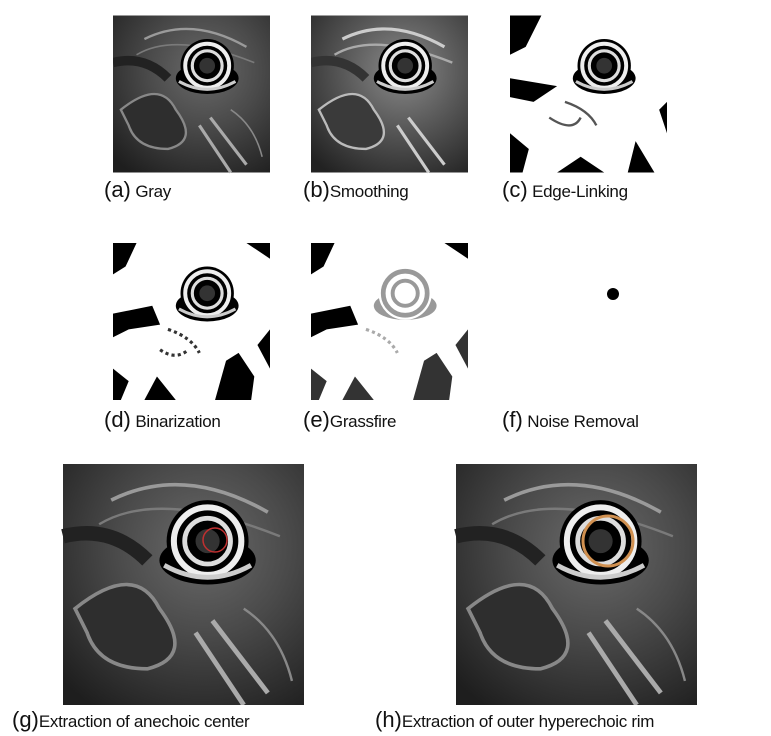  What do you see at coordinates (153, 191) in the screenshot?
I see `panel-caption: Gray` at bounding box center [153, 191].